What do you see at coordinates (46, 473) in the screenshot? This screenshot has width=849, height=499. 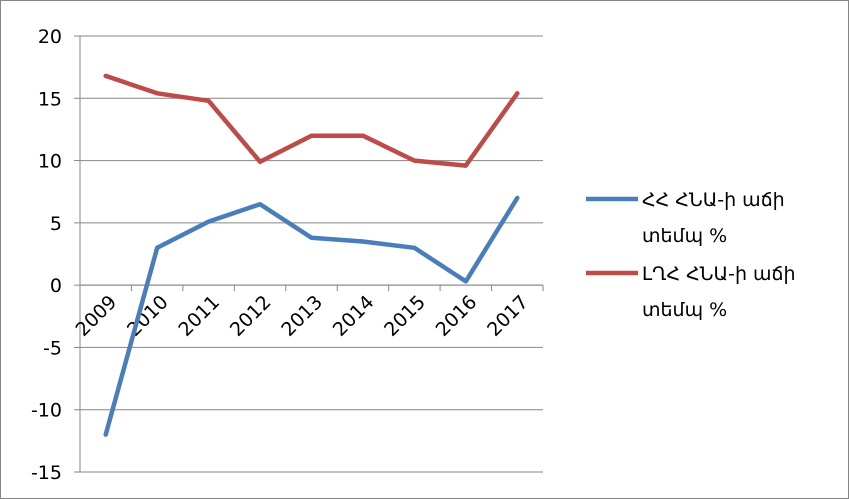 I see `y-tick-label: -15` at bounding box center [46, 473].